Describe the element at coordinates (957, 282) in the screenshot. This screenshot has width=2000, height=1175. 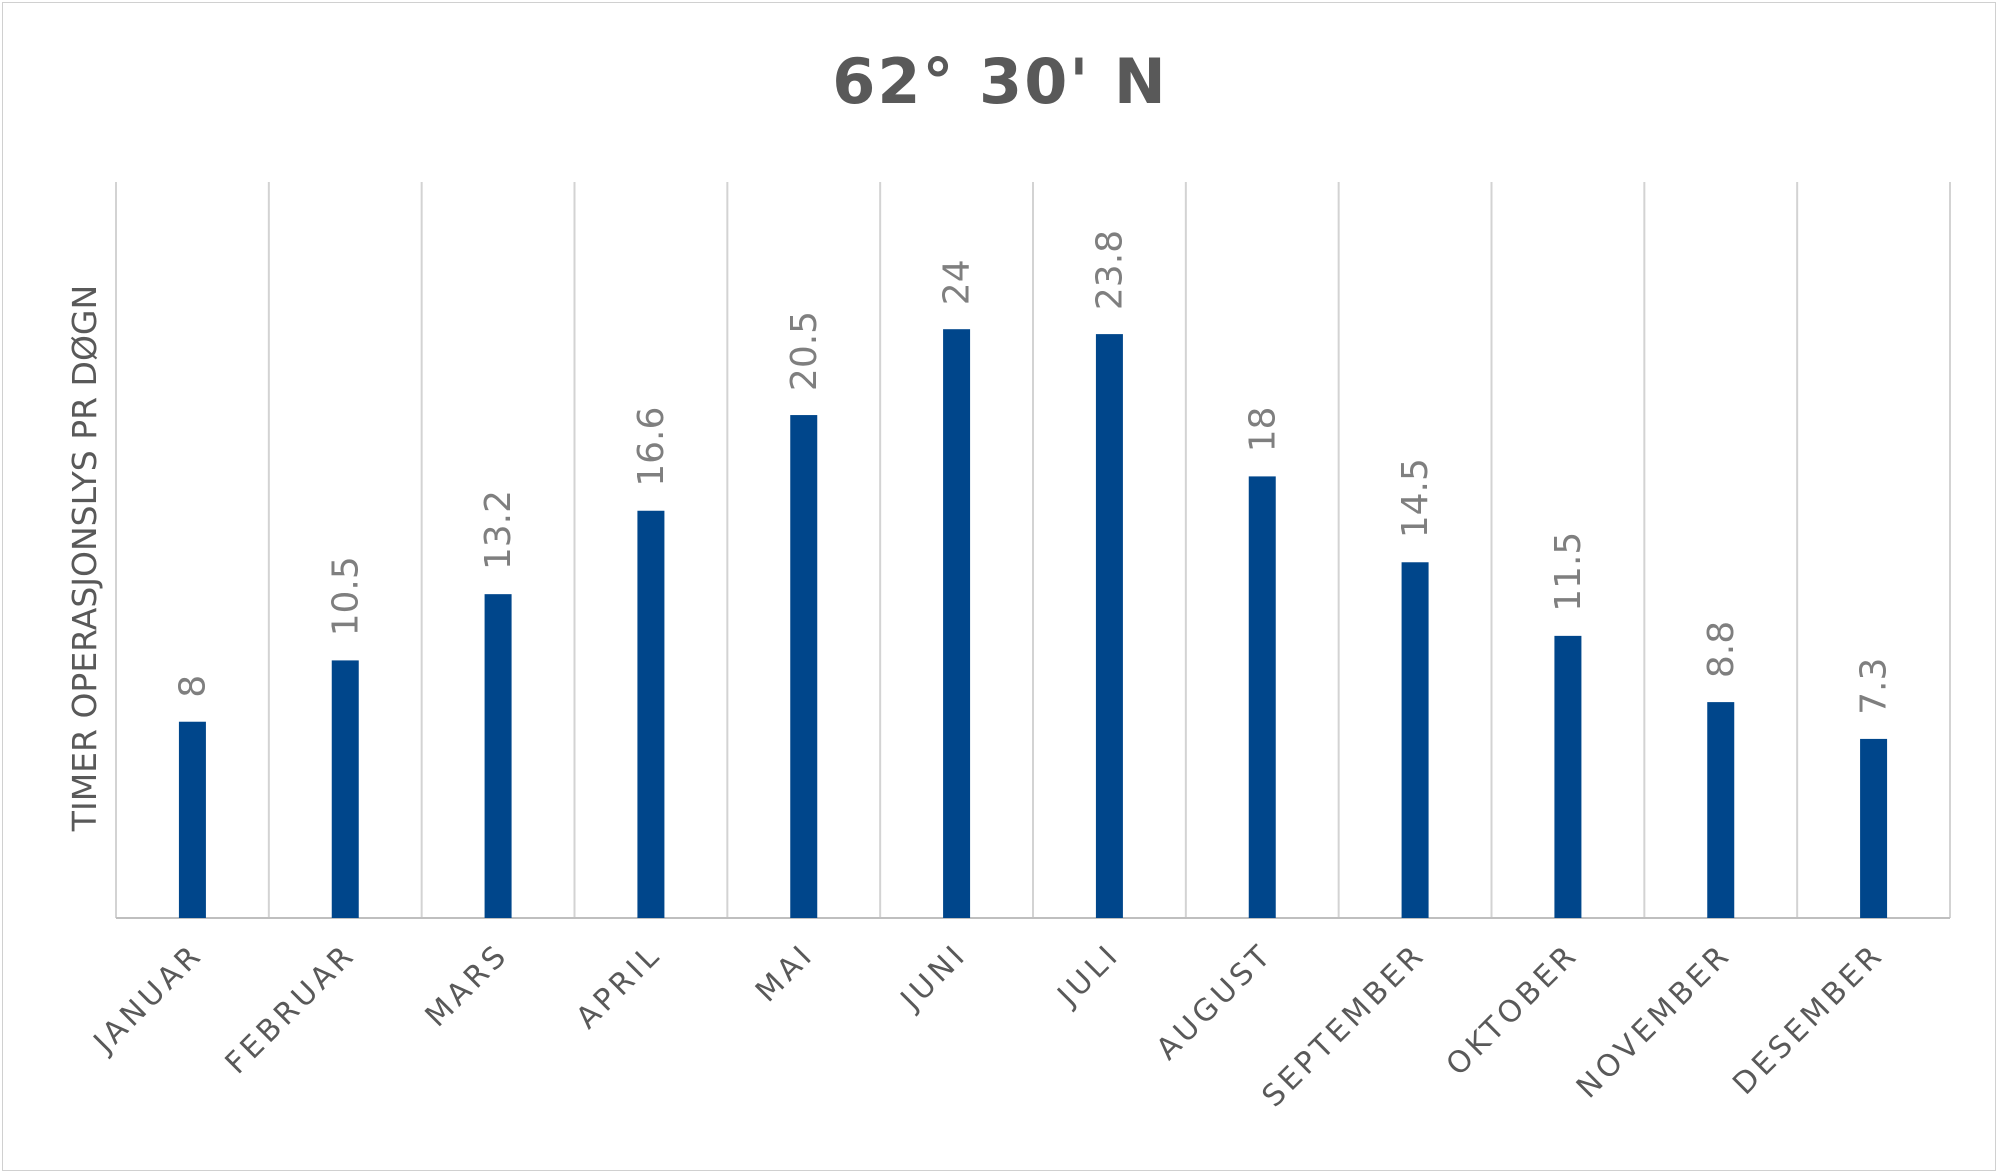
I see `data-label: 24` at that location.